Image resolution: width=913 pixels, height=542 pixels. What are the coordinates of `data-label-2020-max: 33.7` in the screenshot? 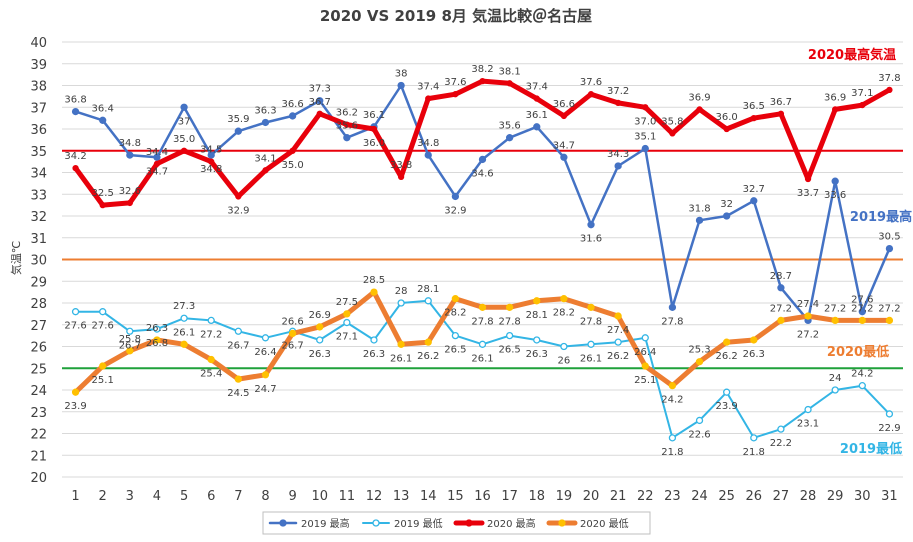 It's located at (808, 193).